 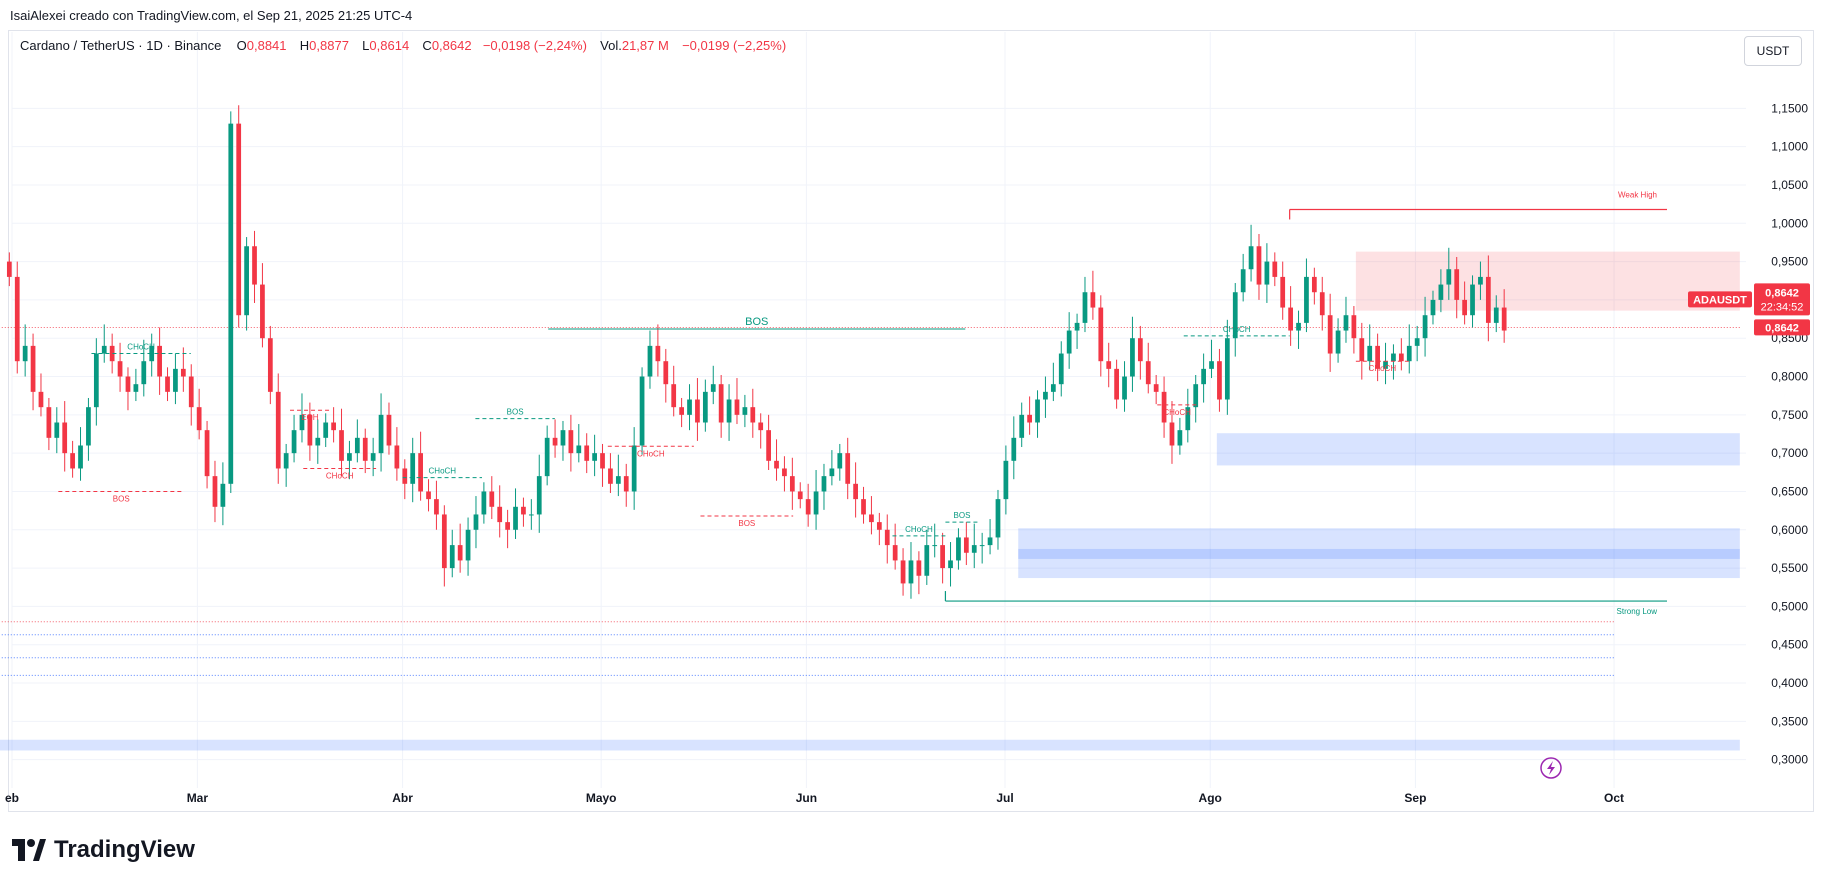 What do you see at coordinates (1773, 51) in the screenshot?
I see `currency-button: USDT` at bounding box center [1773, 51].